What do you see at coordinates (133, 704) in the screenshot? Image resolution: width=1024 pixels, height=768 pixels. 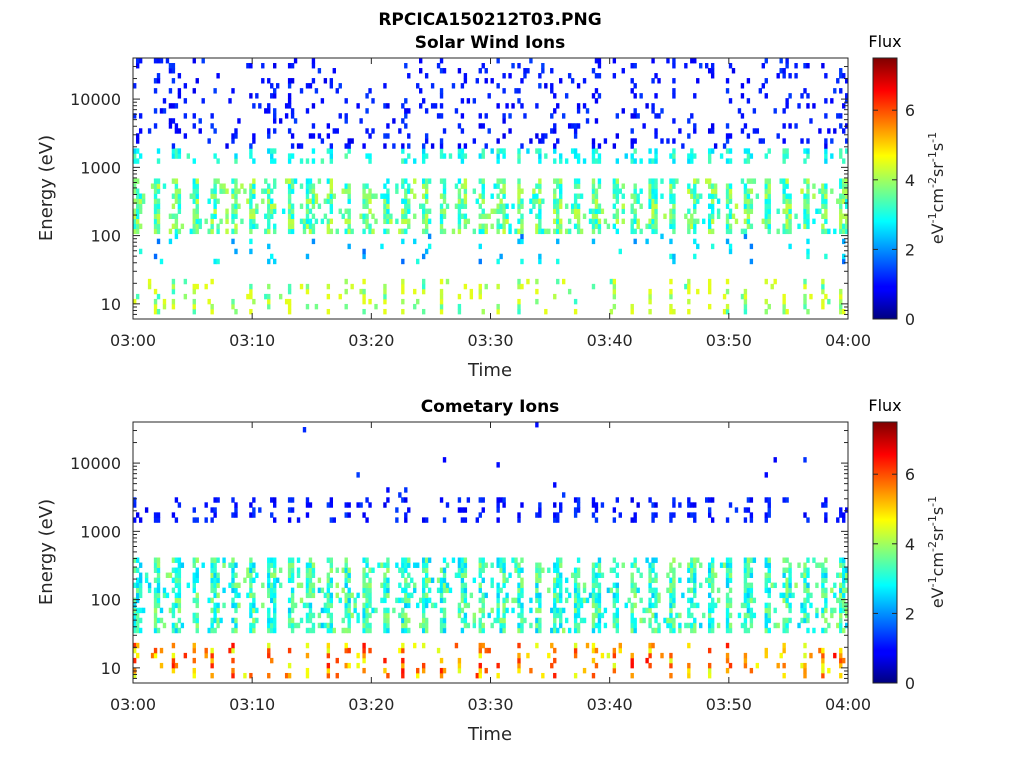 I see `x-tick-label: 03:00` at bounding box center [133, 704].